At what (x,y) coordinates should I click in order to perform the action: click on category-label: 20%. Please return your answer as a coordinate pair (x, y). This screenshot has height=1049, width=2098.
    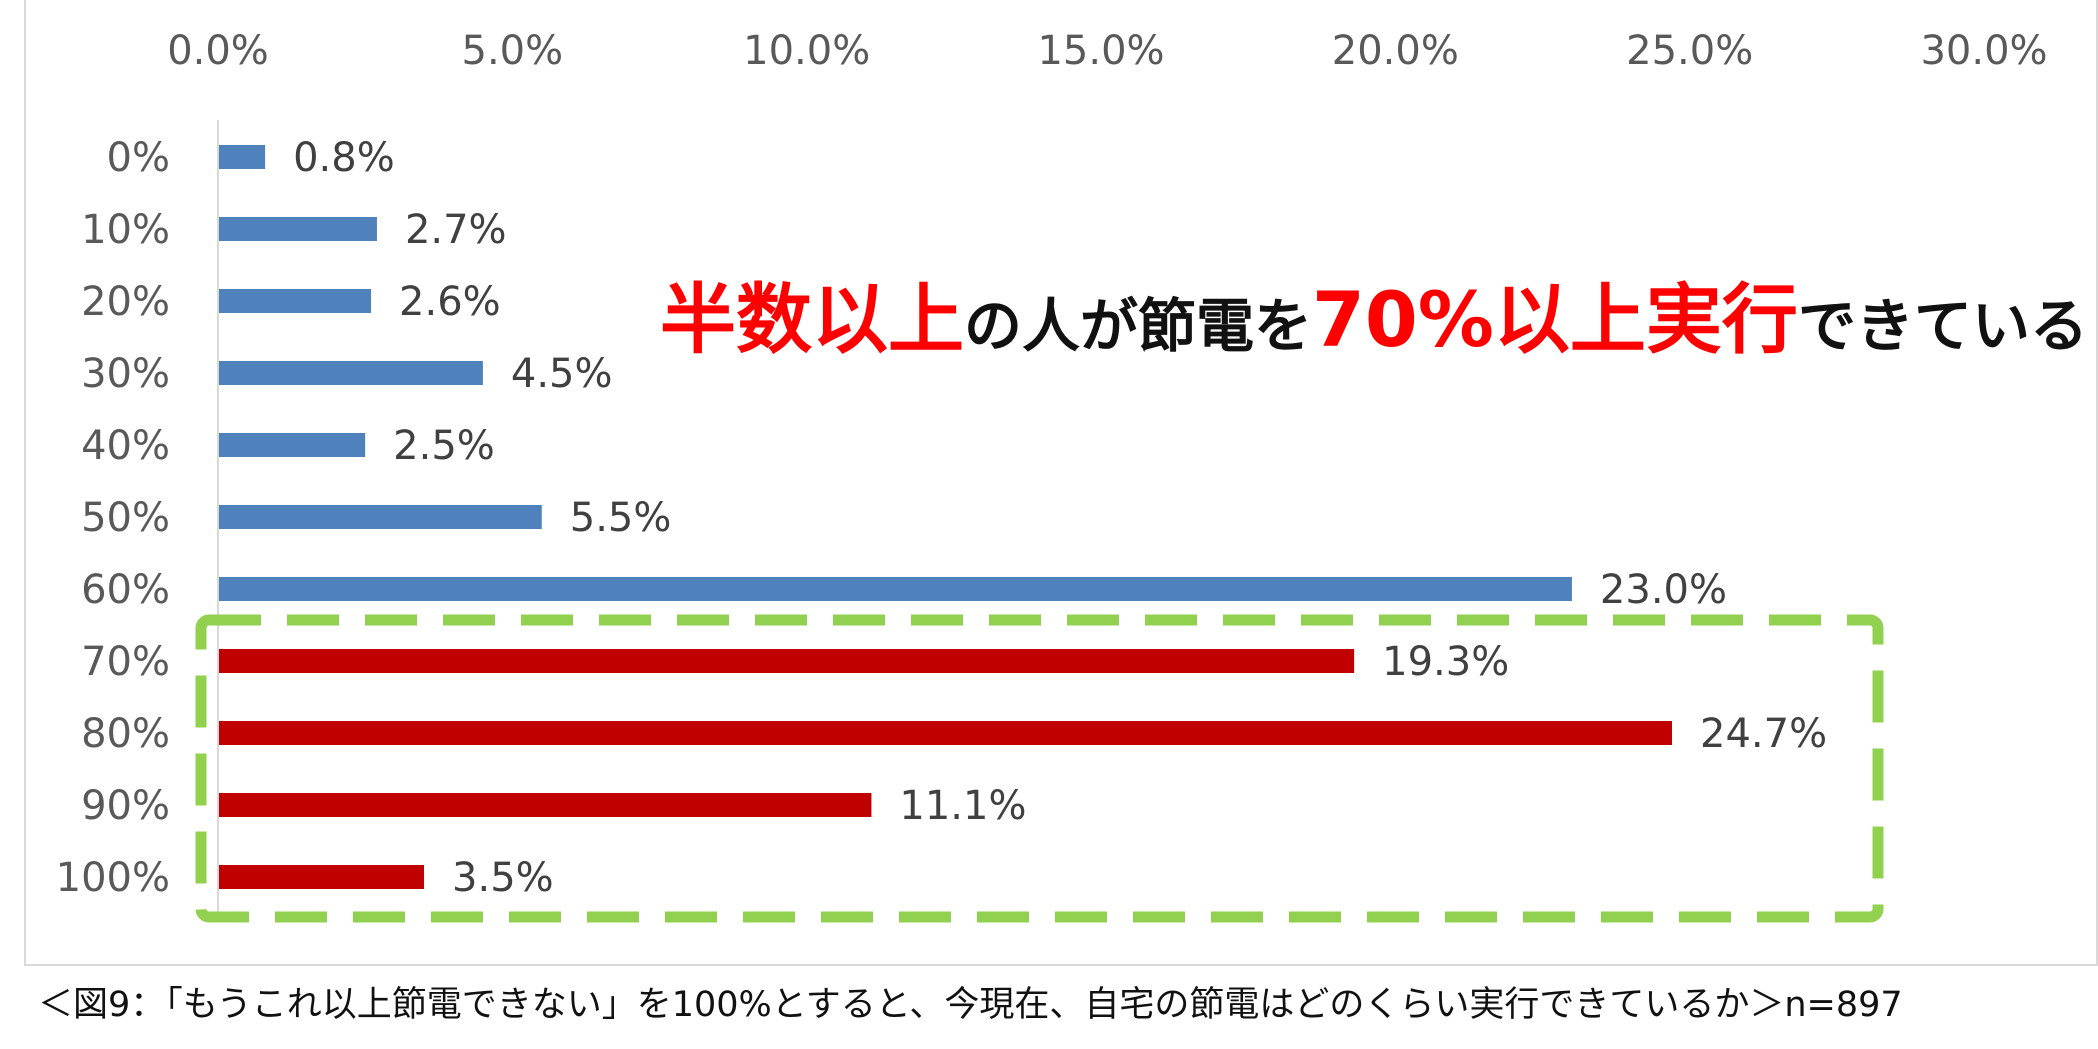
    Looking at the image, I should click on (125, 302).